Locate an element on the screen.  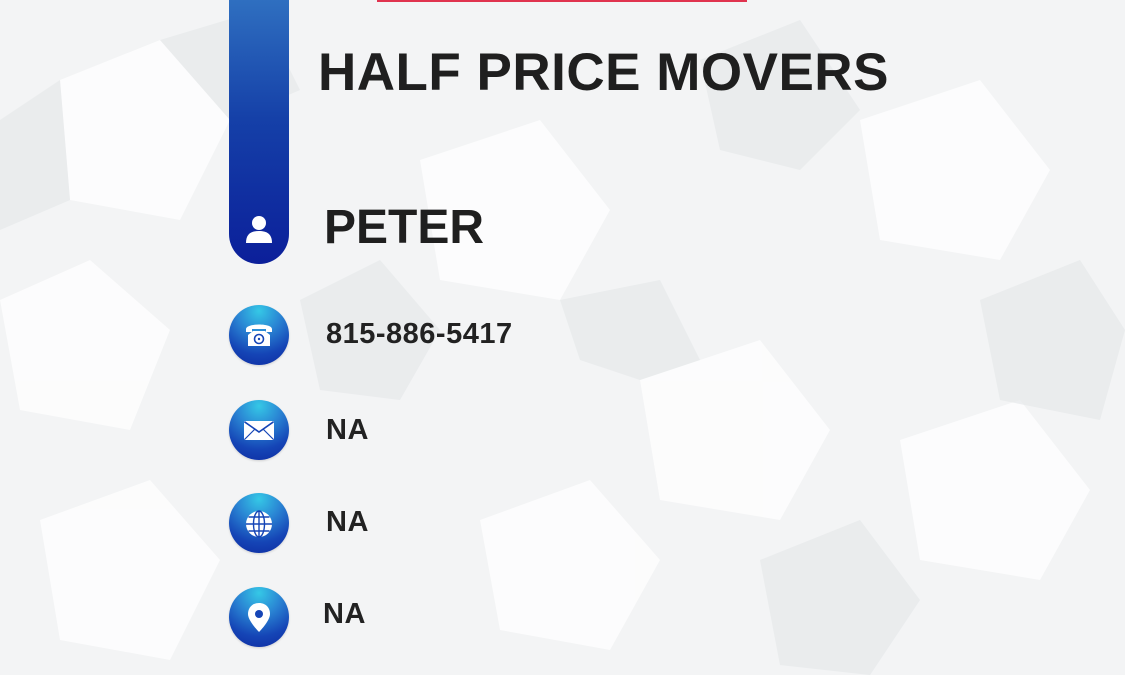
top-accent-line is located at coordinates (562, 1).